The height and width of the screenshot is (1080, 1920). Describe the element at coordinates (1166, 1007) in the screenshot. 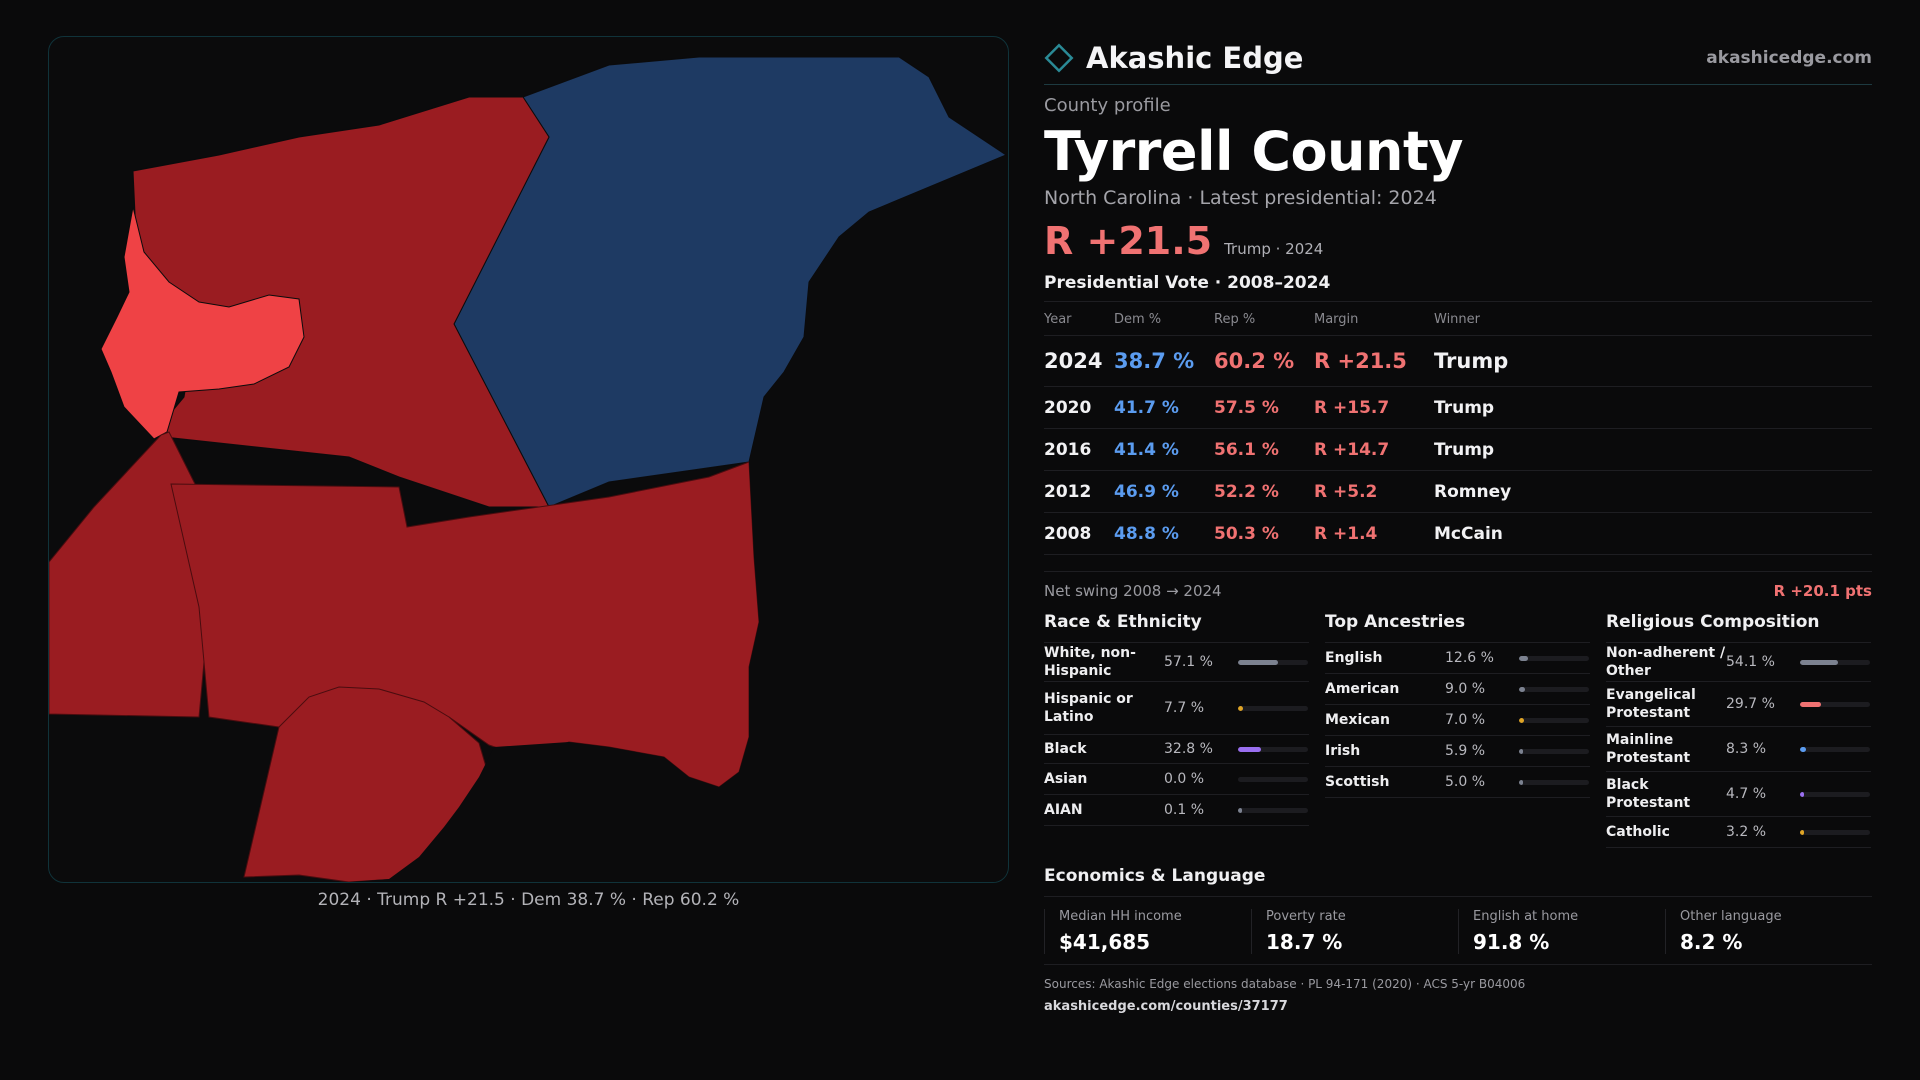

I see `county-url: akashicedge.com/counties/37177` at that location.